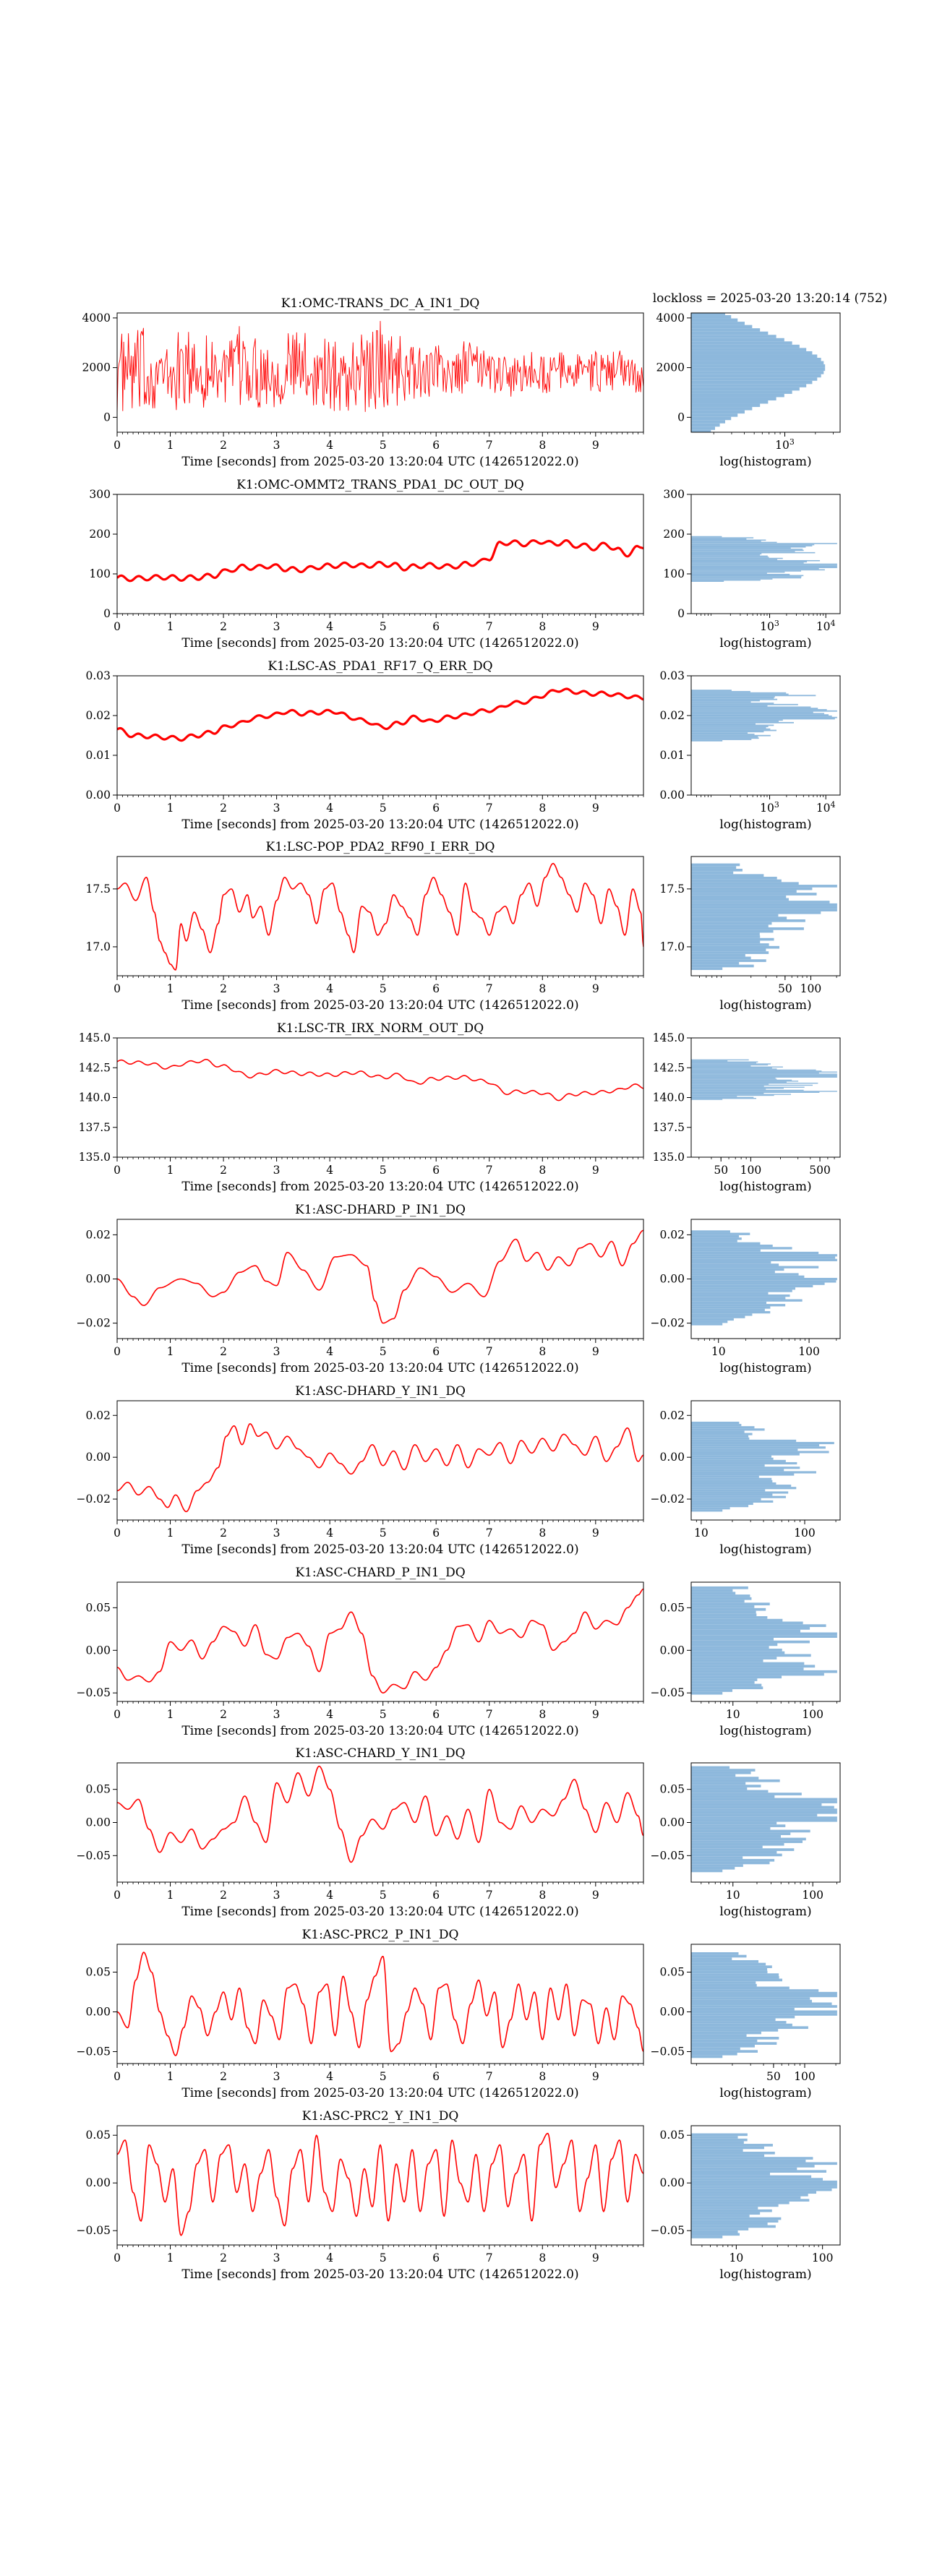  Describe the element at coordinates (490, 989) in the screenshot. I see `x-tick-label: 7` at that location.